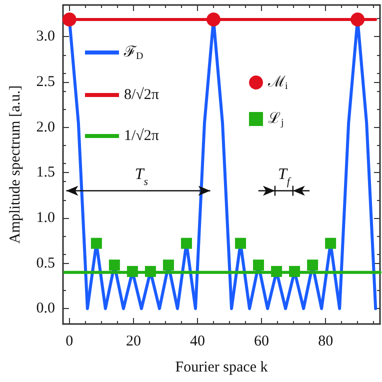 The image size is (382, 382). I want to click on annotation: T$_{f}$, so click(285, 177).